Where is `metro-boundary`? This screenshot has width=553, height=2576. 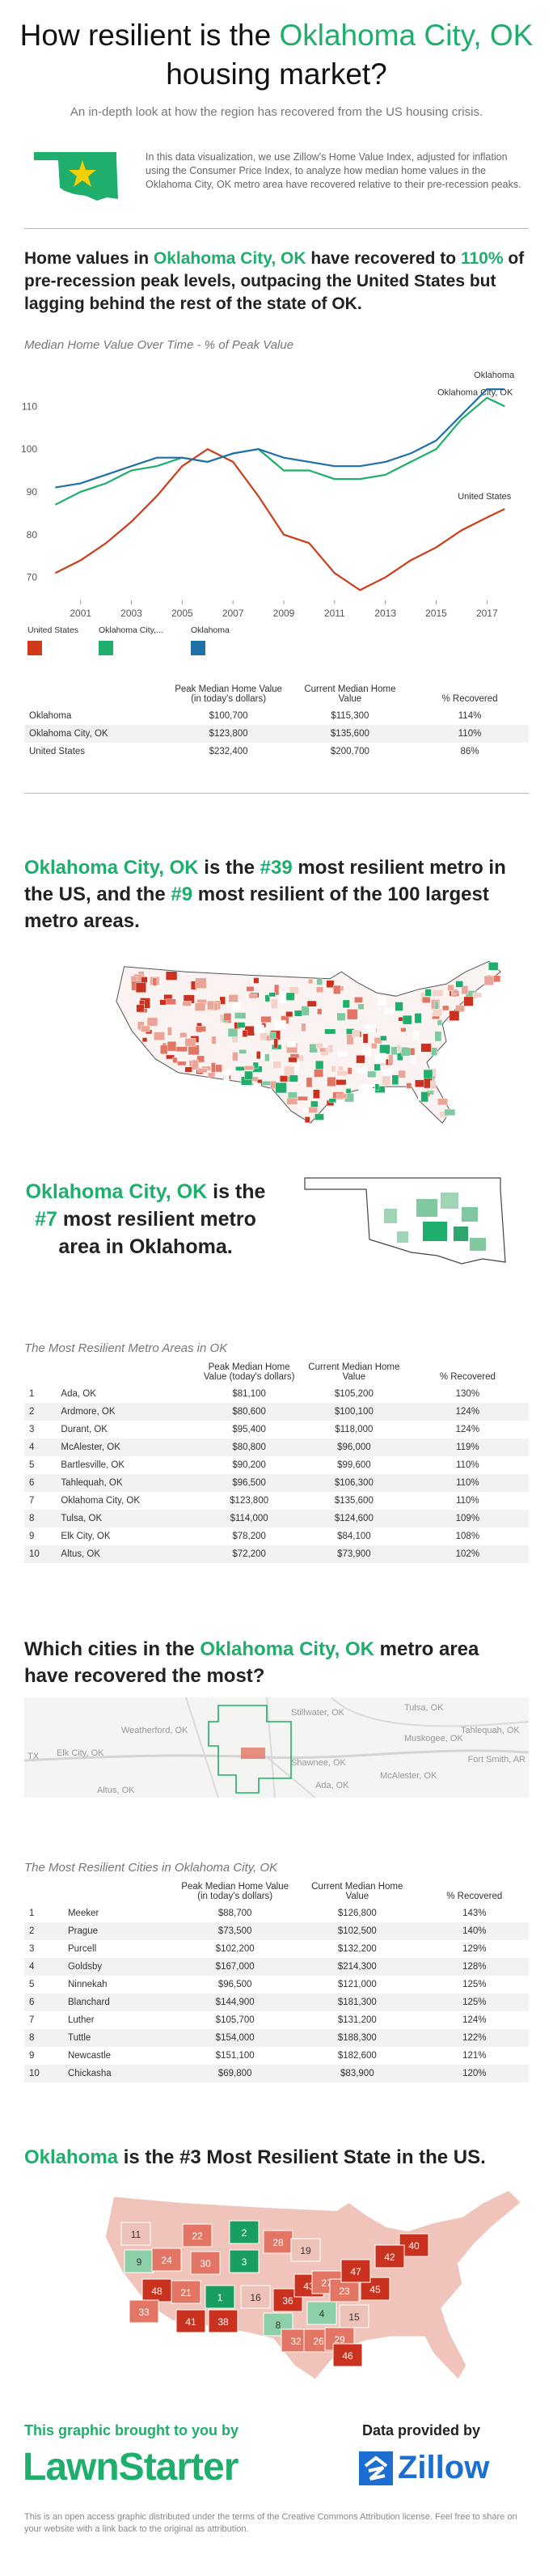 metro-boundary is located at coordinates (250, 1749).